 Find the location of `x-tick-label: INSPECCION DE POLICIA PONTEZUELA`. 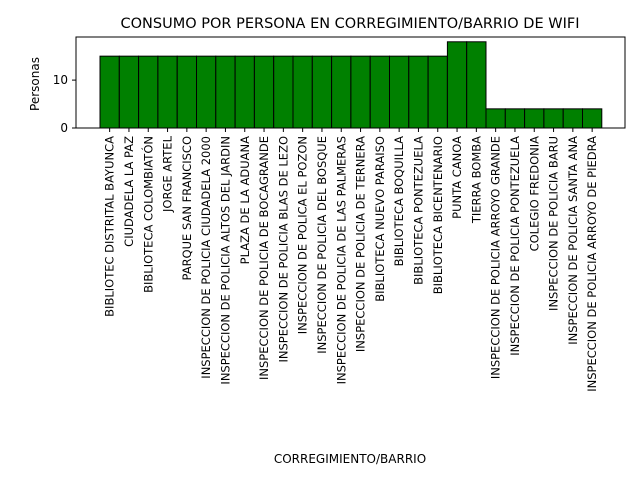

x-tick-label: INSPECCION DE POLICIA PONTEZUELA is located at coordinates (515, 246).